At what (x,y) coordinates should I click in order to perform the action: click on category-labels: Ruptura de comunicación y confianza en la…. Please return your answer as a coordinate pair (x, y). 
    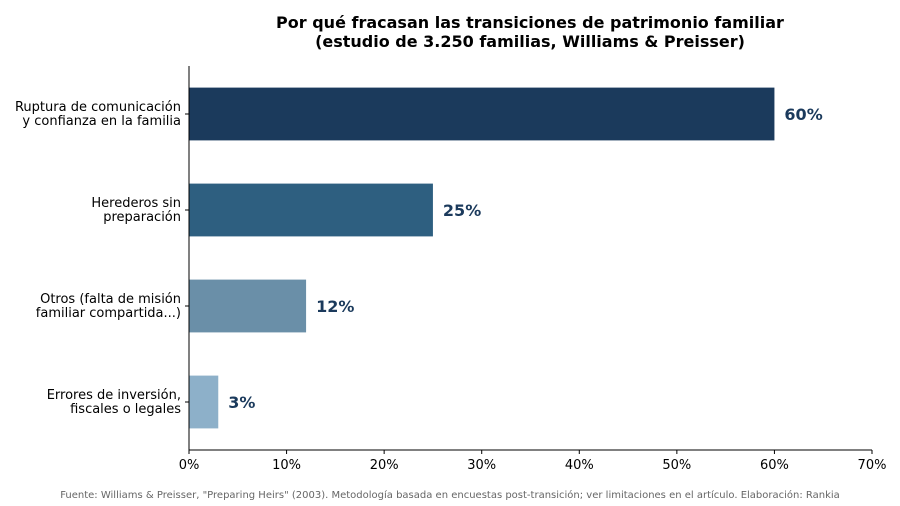
    Looking at the image, I should click on (98, 258).